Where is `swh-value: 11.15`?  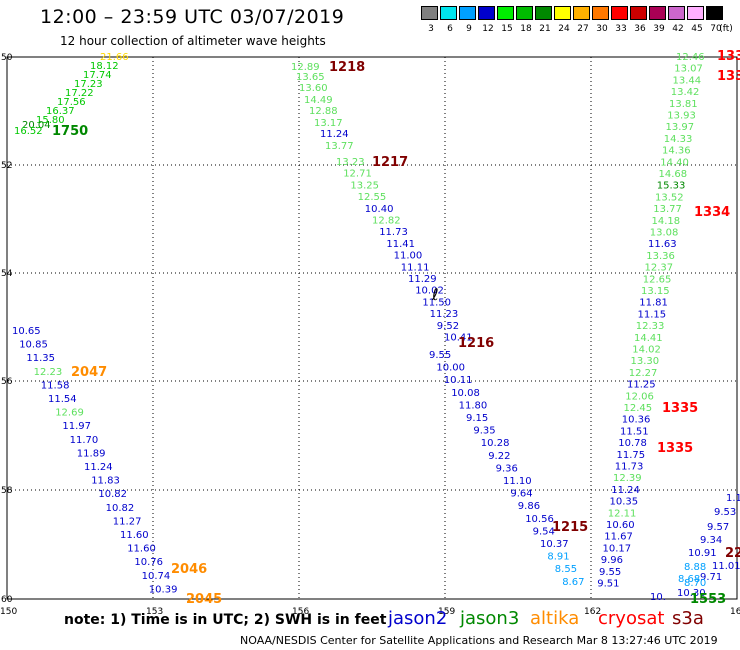
swh-value: 11.15 is located at coordinates (652, 314).